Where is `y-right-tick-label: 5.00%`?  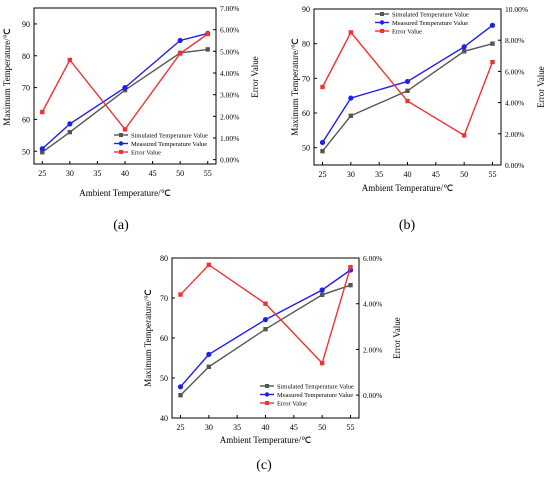 y-right-tick-label: 5.00% is located at coordinates (229, 51).